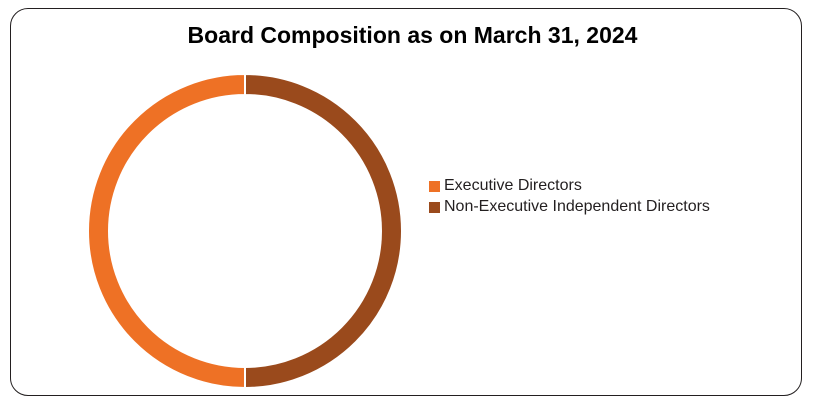 The image size is (815, 407). I want to click on legend-item-non-executive: Non-Executive Independent Directors, so click(569, 207).